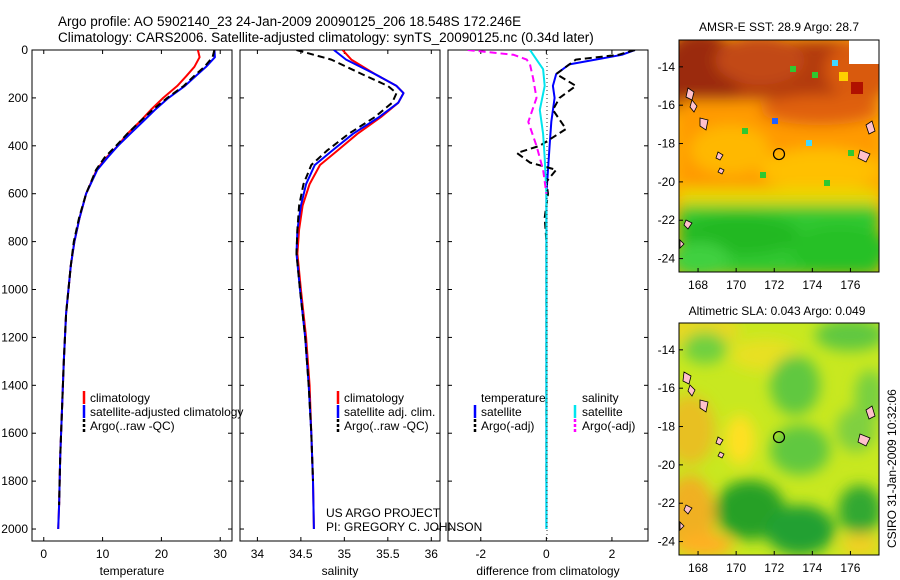 This screenshot has height=580, width=900. What do you see at coordinates (404, 527) in the screenshot?
I see `pi-credit: PI: GREGORY C. JOHNSON` at bounding box center [404, 527].